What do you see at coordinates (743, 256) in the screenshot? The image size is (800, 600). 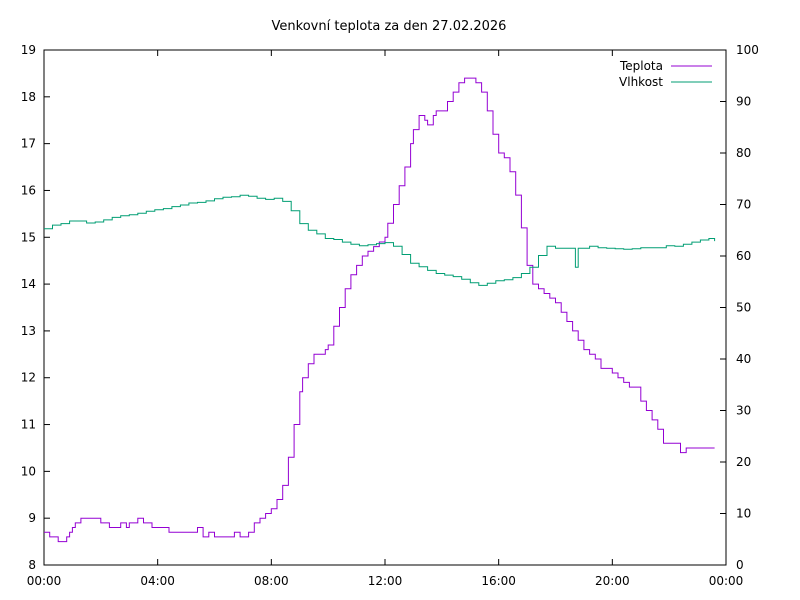 I see `y2-tick-label: 60` at bounding box center [743, 256].